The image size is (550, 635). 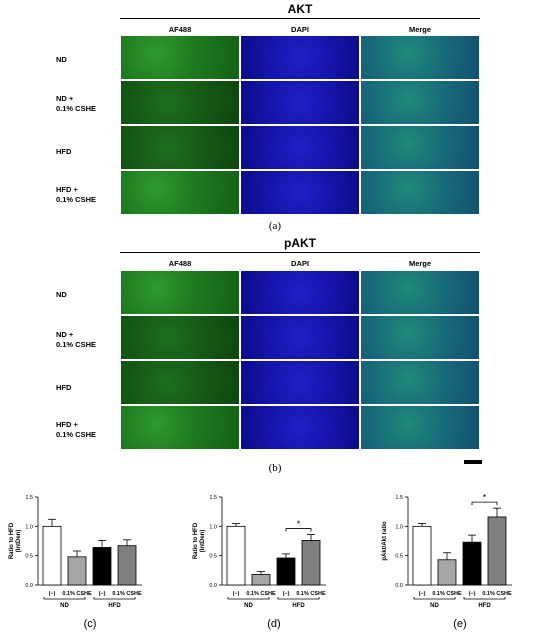 I want to click on panel-b-row-hfd: HFD, so click(x=64, y=387).